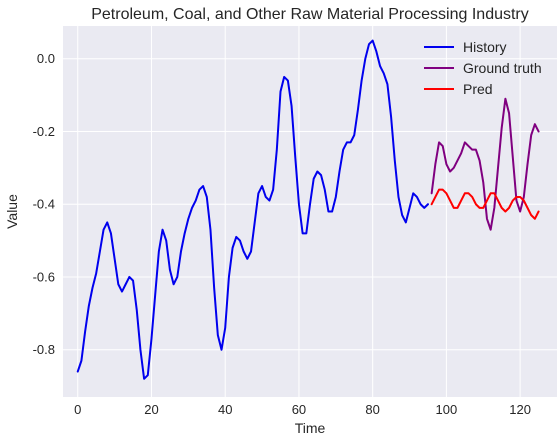 The image size is (560, 443). Describe the element at coordinates (46, 58) in the screenshot. I see `y-tick-label: 0.0` at that location.